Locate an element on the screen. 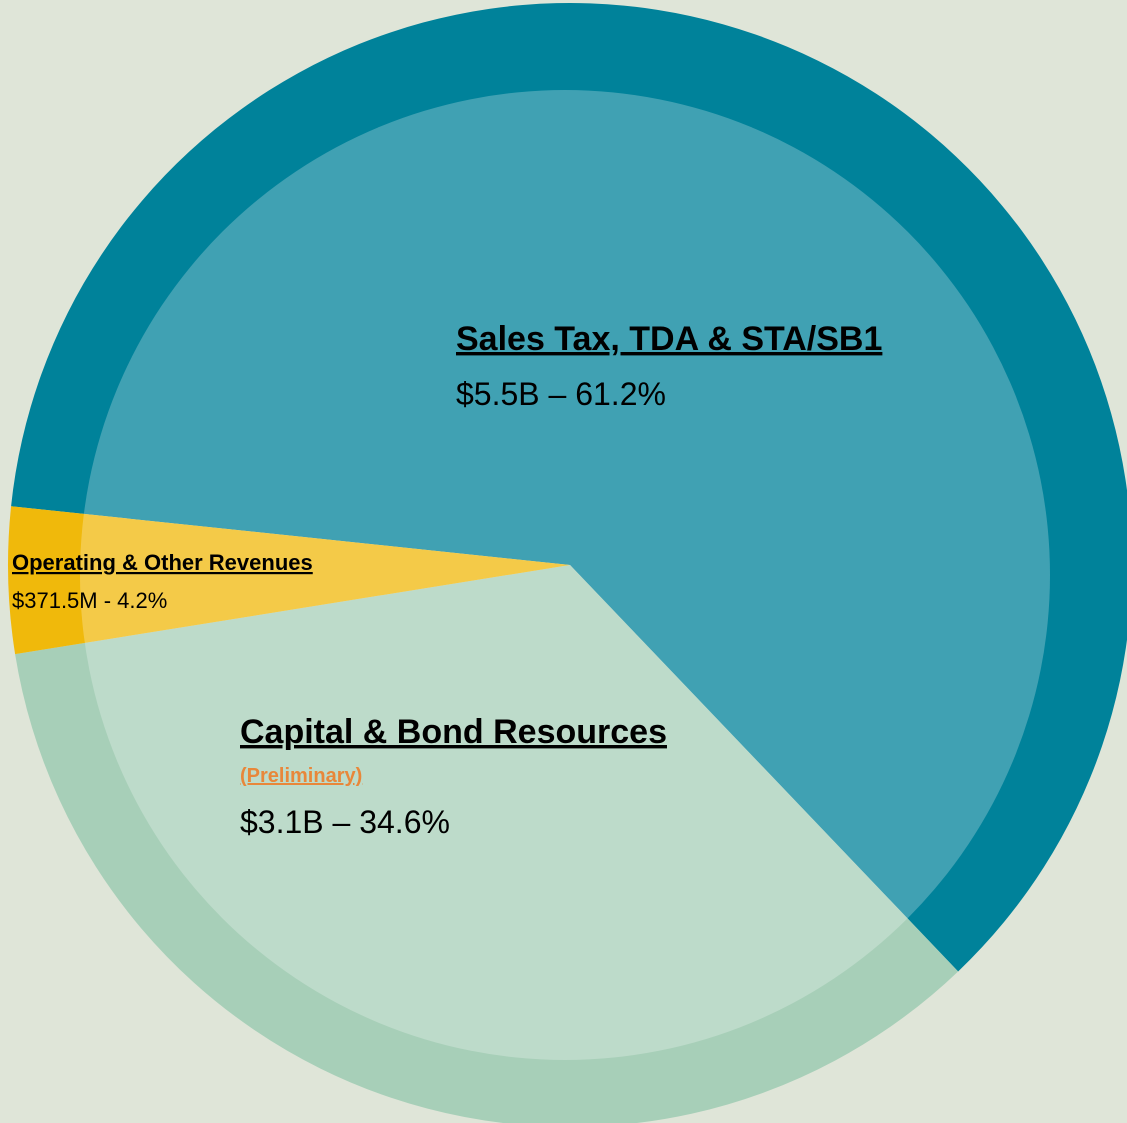  pie-slice is located at coordinates (289, 580).